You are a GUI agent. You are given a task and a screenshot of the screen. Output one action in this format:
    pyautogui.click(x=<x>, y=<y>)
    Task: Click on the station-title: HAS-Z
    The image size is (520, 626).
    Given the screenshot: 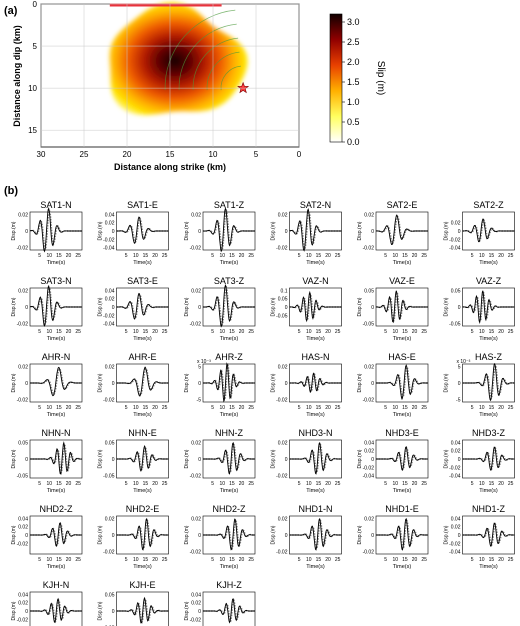 What is the action you would take?
    pyautogui.click(x=489, y=357)
    